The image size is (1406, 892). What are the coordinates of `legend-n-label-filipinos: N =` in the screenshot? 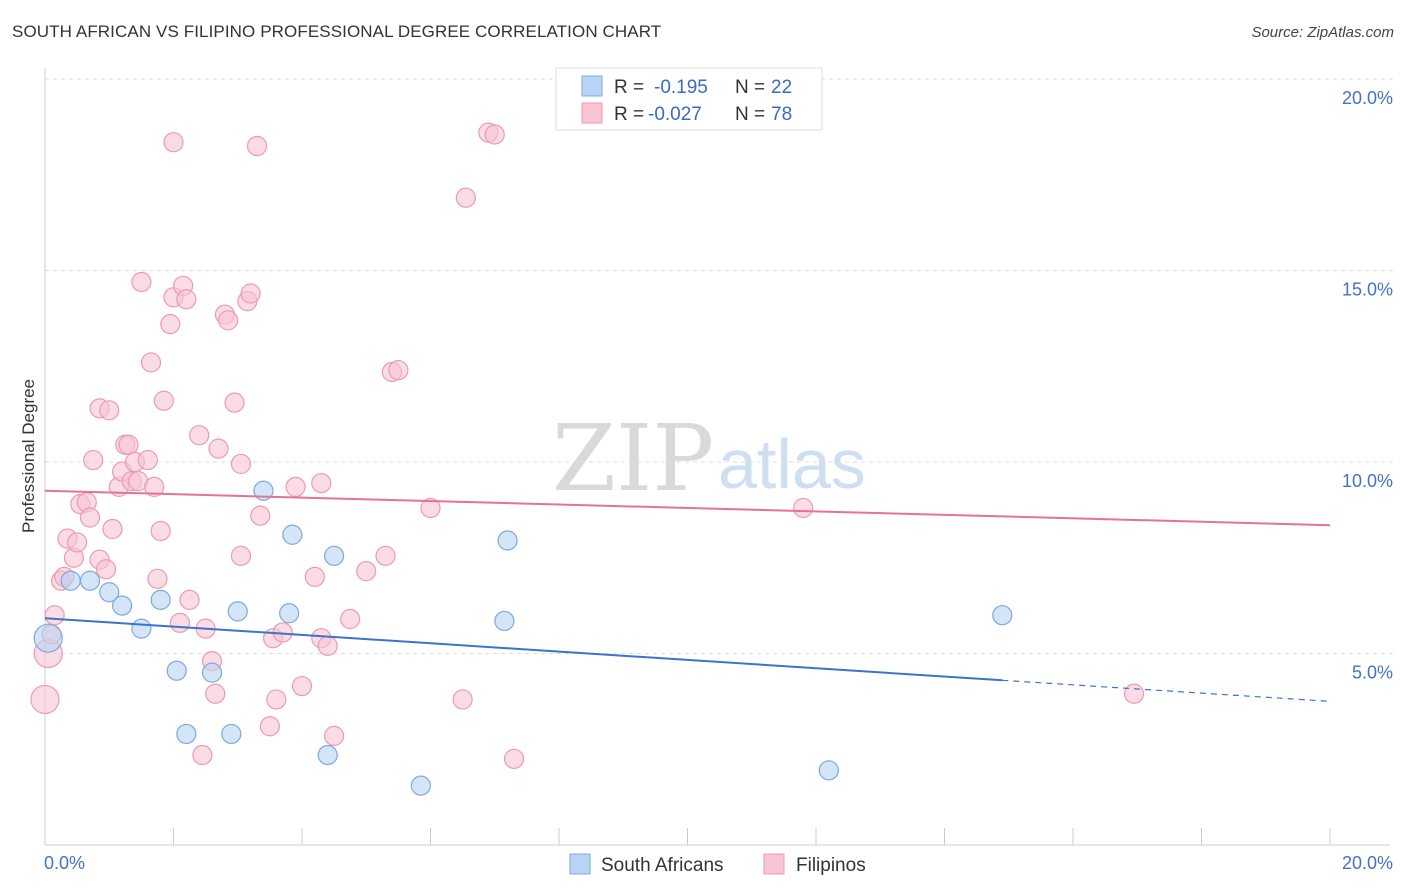 It's located at (750, 114).